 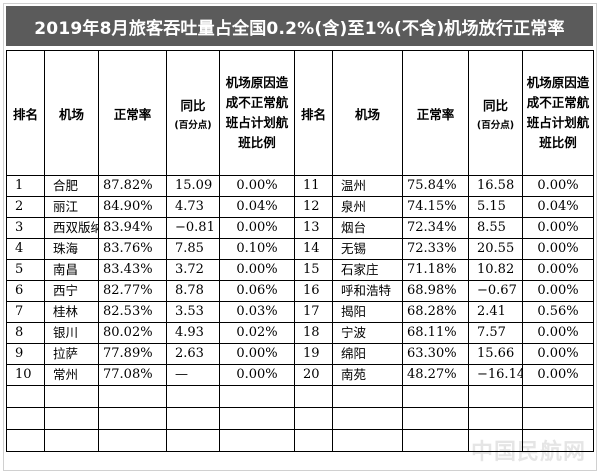 I want to click on cell-yoy: 4.73, so click(x=193, y=207).